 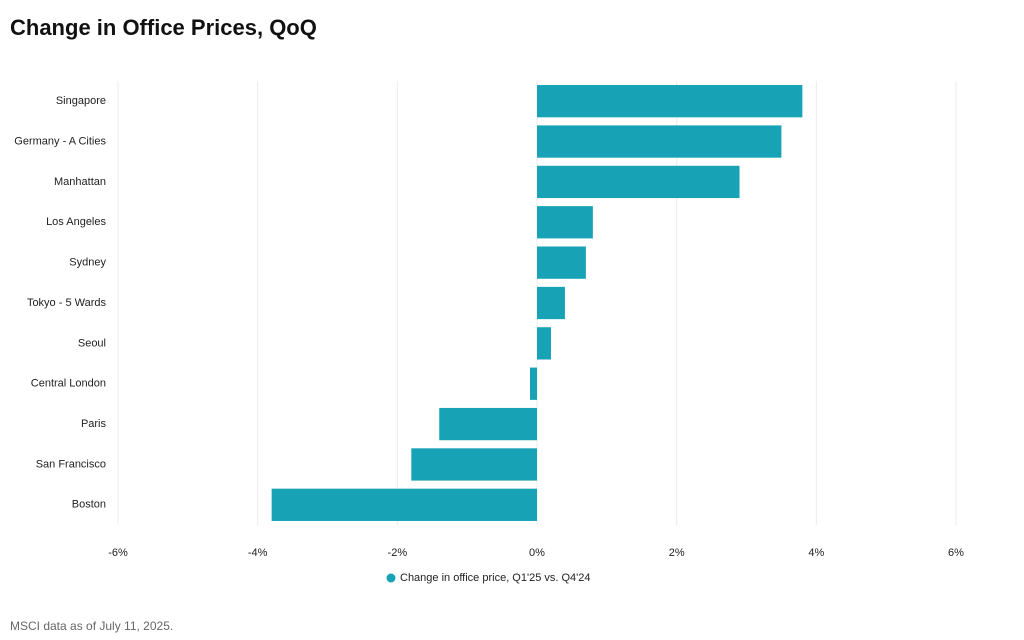 What do you see at coordinates (91, 626) in the screenshot?
I see `footnote: MSCI data as of July 11, 2025.` at bounding box center [91, 626].